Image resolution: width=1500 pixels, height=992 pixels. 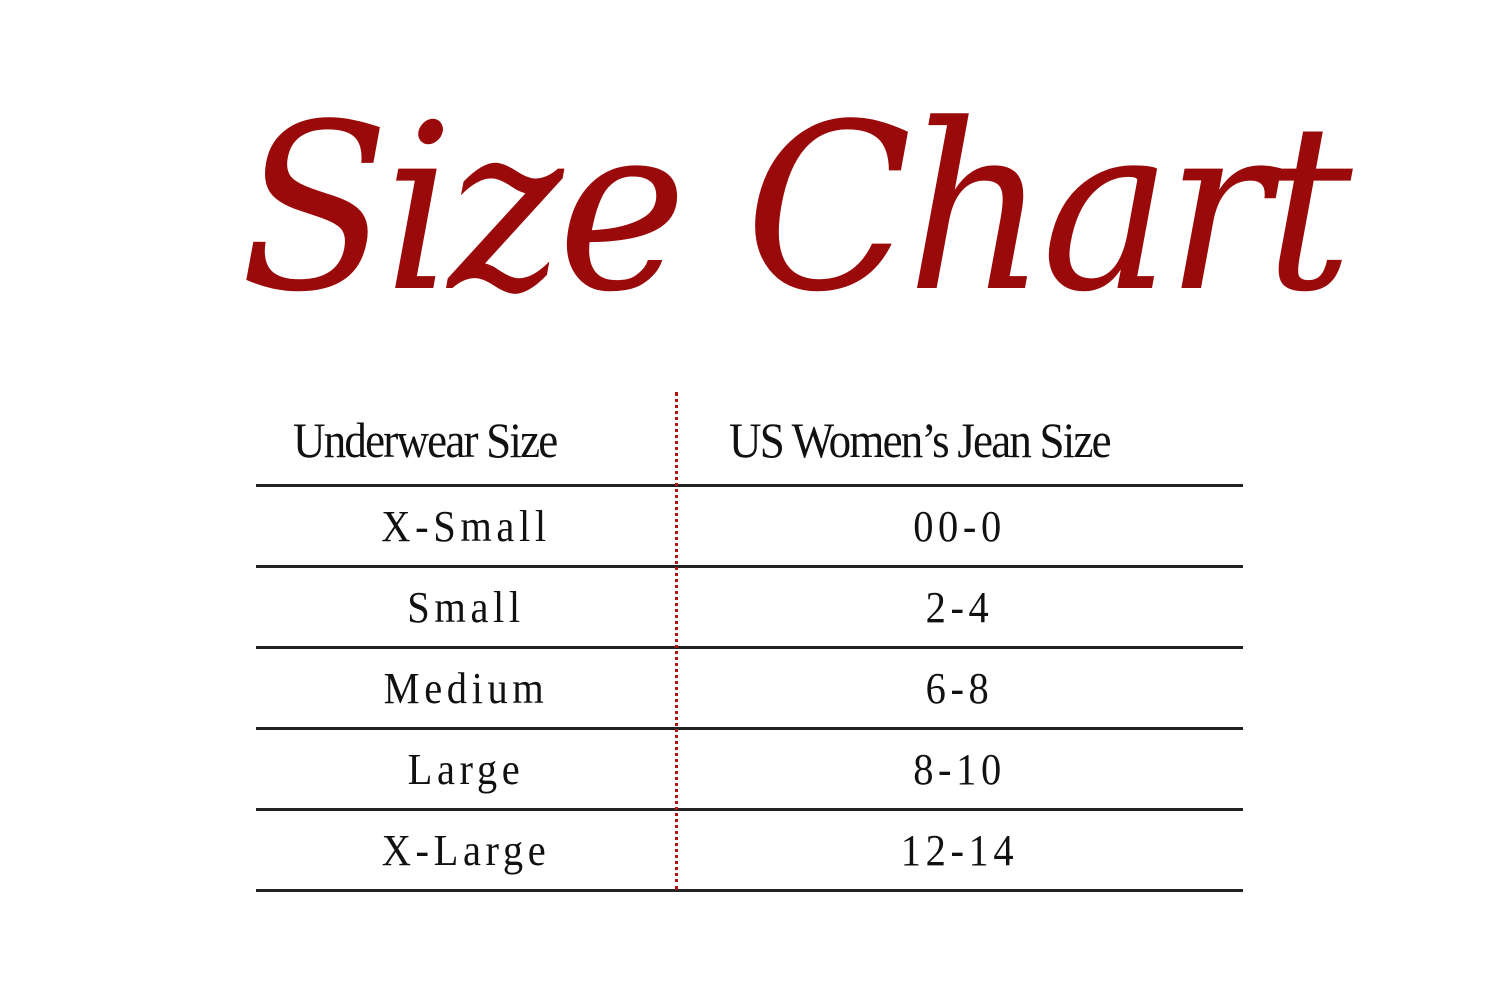 I want to click on jean-size-cell: 8-10, so click(x=959, y=769).